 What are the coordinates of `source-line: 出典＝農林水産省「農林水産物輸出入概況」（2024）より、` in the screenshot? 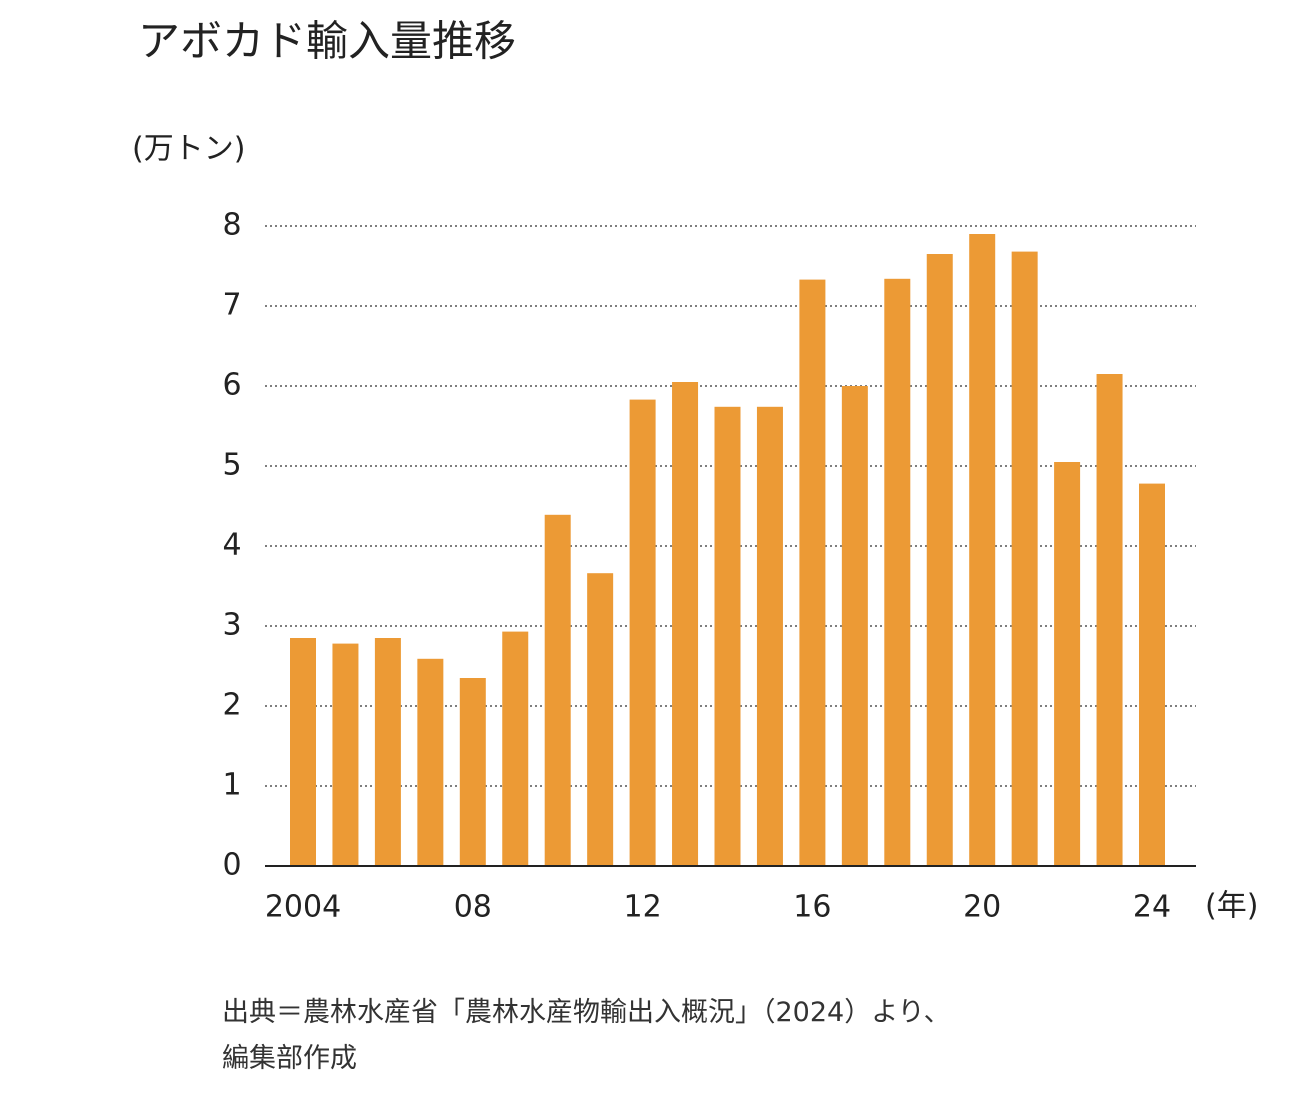 It's located at (586, 1012).